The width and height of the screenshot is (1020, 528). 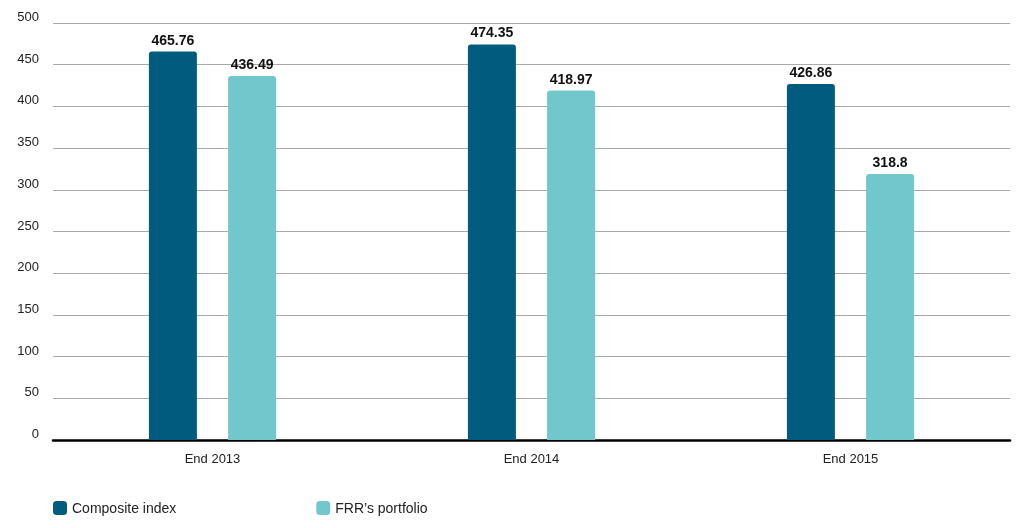 I want to click on data-label: 318.8, so click(x=890, y=162).